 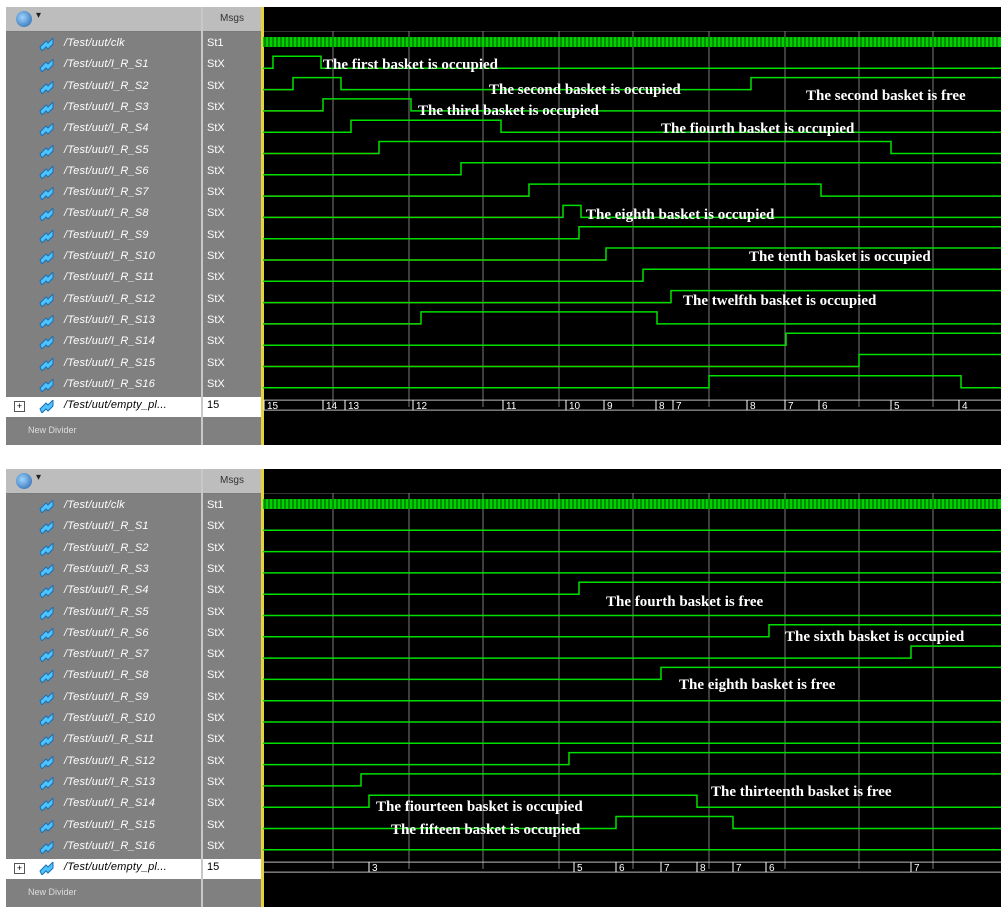 I want to click on signal-name: /Test/uut/I_R_S1, so click(x=106, y=526).